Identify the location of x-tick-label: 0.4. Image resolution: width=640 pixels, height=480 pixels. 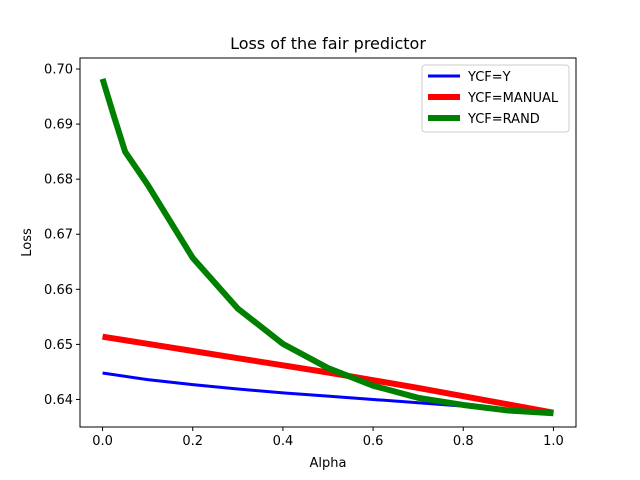
(283, 441).